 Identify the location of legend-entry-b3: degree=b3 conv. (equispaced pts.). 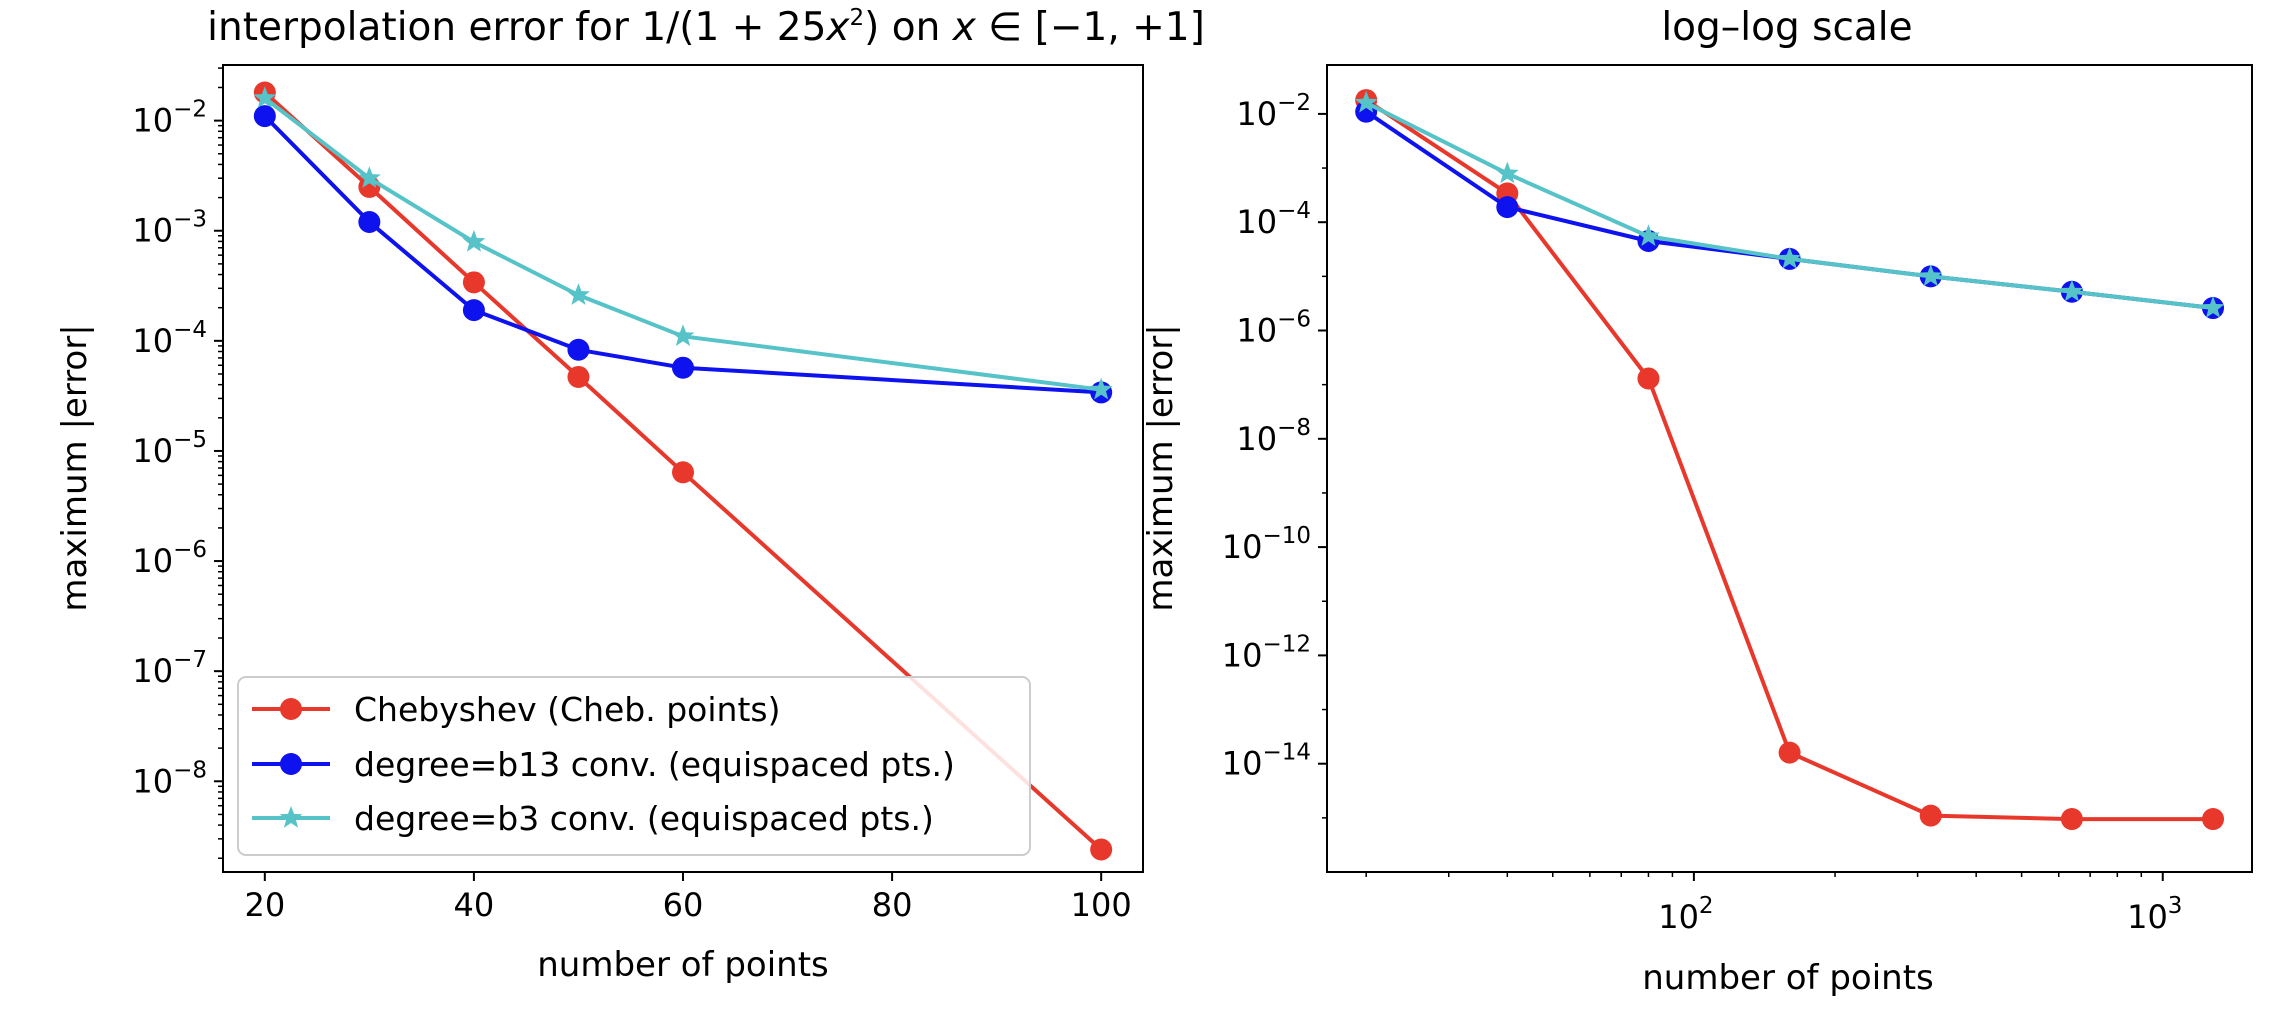
(593, 818).